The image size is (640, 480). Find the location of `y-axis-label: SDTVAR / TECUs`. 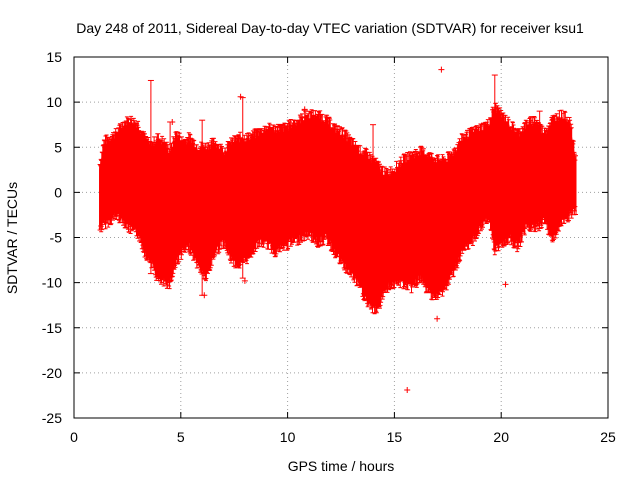

y-axis-label: SDTVAR / TECUs is located at coordinates (12, 238).